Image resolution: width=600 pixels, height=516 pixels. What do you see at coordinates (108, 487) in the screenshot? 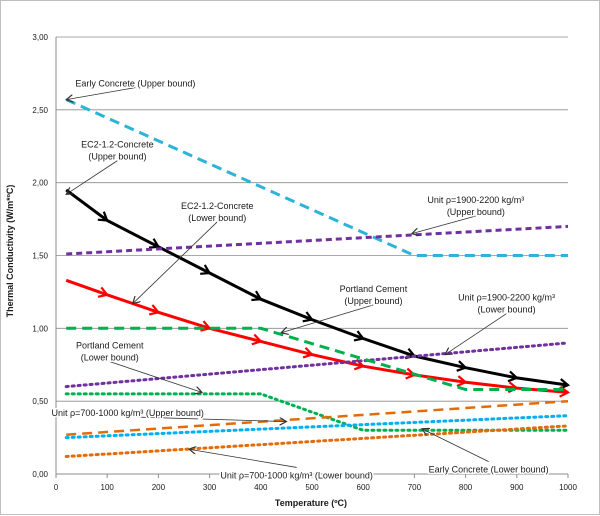
I see `x-tick-label: 100` at bounding box center [108, 487].